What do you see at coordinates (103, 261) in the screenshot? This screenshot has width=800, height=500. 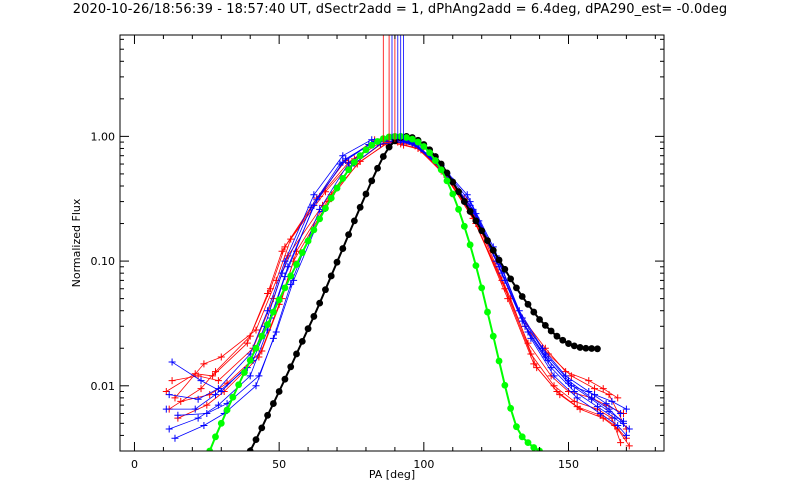 I see `y-tick-label: 0.10` at bounding box center [103, 261].